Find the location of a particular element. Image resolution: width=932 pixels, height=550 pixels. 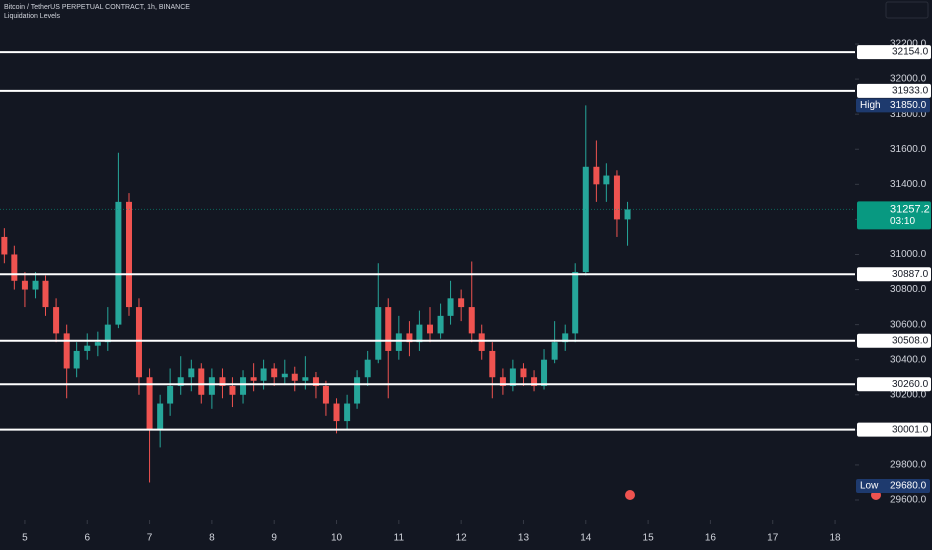

level-label: 30887.0 is located at coordinates (910, 274).